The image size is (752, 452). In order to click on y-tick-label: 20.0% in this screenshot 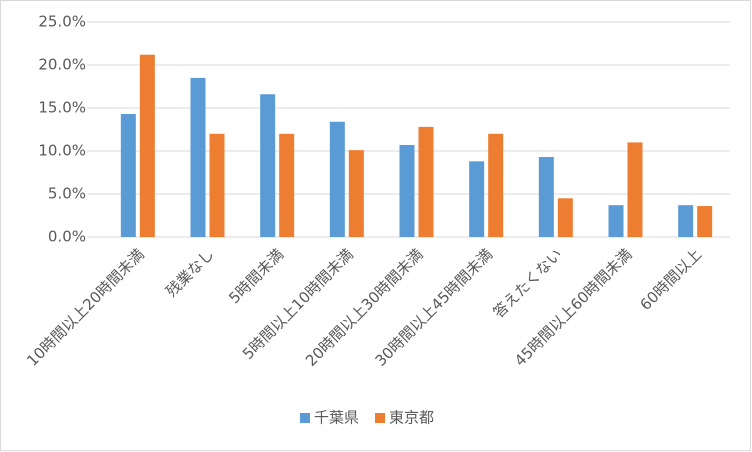, I will do `click(62, 65)`.